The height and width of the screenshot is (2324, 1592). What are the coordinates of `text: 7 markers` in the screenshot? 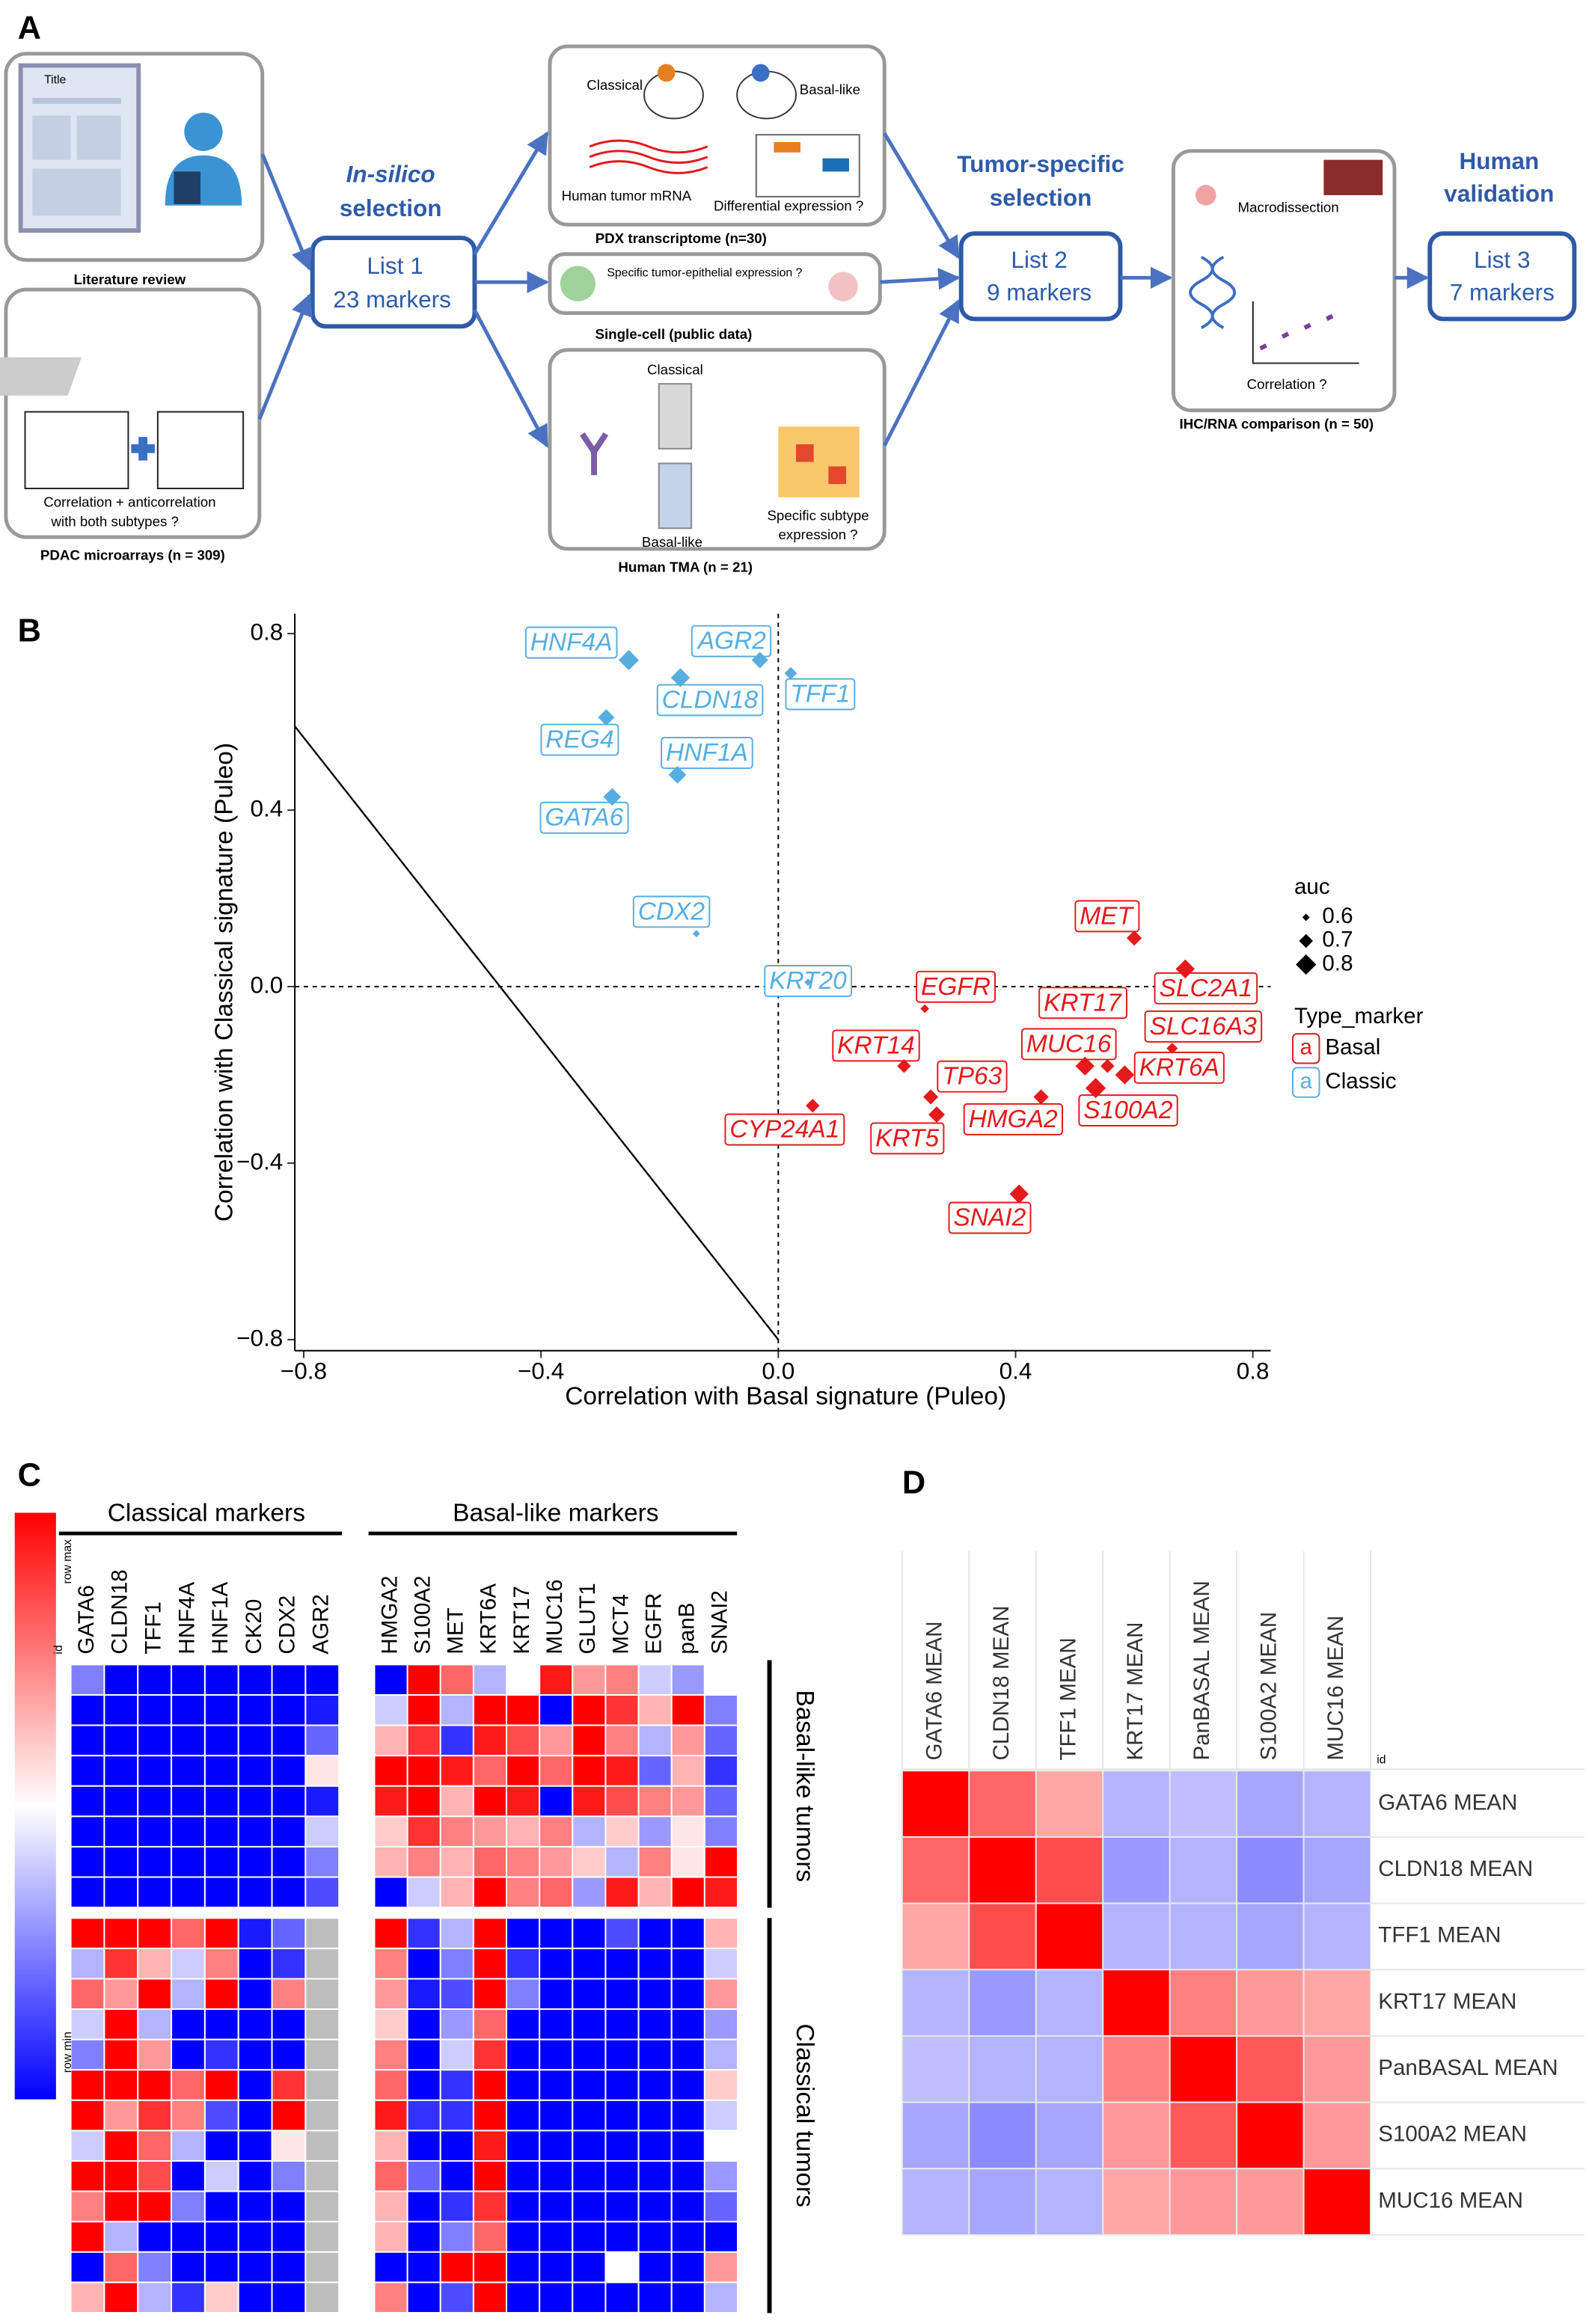 It's located at (1502, 291).